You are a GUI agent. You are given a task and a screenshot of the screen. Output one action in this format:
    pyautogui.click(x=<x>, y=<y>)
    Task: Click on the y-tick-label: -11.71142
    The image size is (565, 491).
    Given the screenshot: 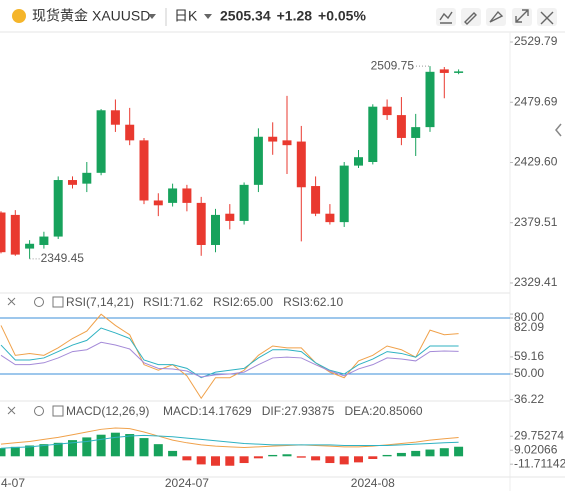 What is the action you would take?
    pyautogui.click(x=539, y=463)
    